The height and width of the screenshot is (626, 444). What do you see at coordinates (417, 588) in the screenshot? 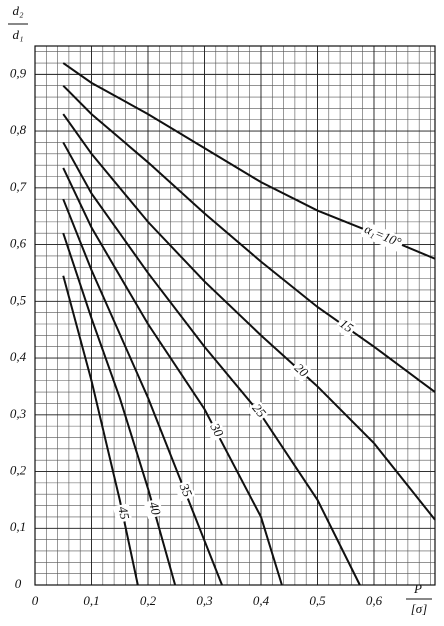
I see `x-label-numerator: P` at bounding box center [417, 588].